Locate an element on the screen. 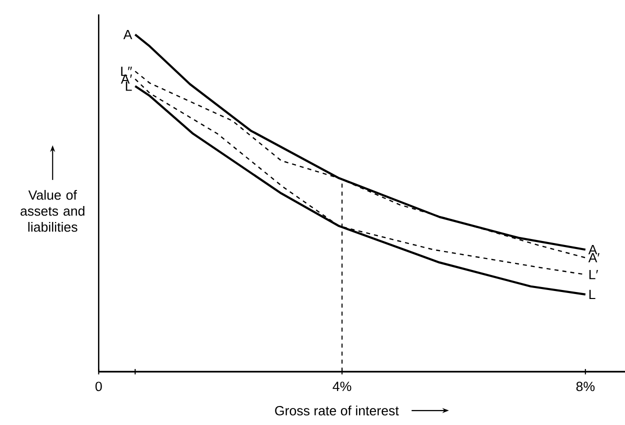  x-tick-label: 8% is located at coordinates (585, 387).